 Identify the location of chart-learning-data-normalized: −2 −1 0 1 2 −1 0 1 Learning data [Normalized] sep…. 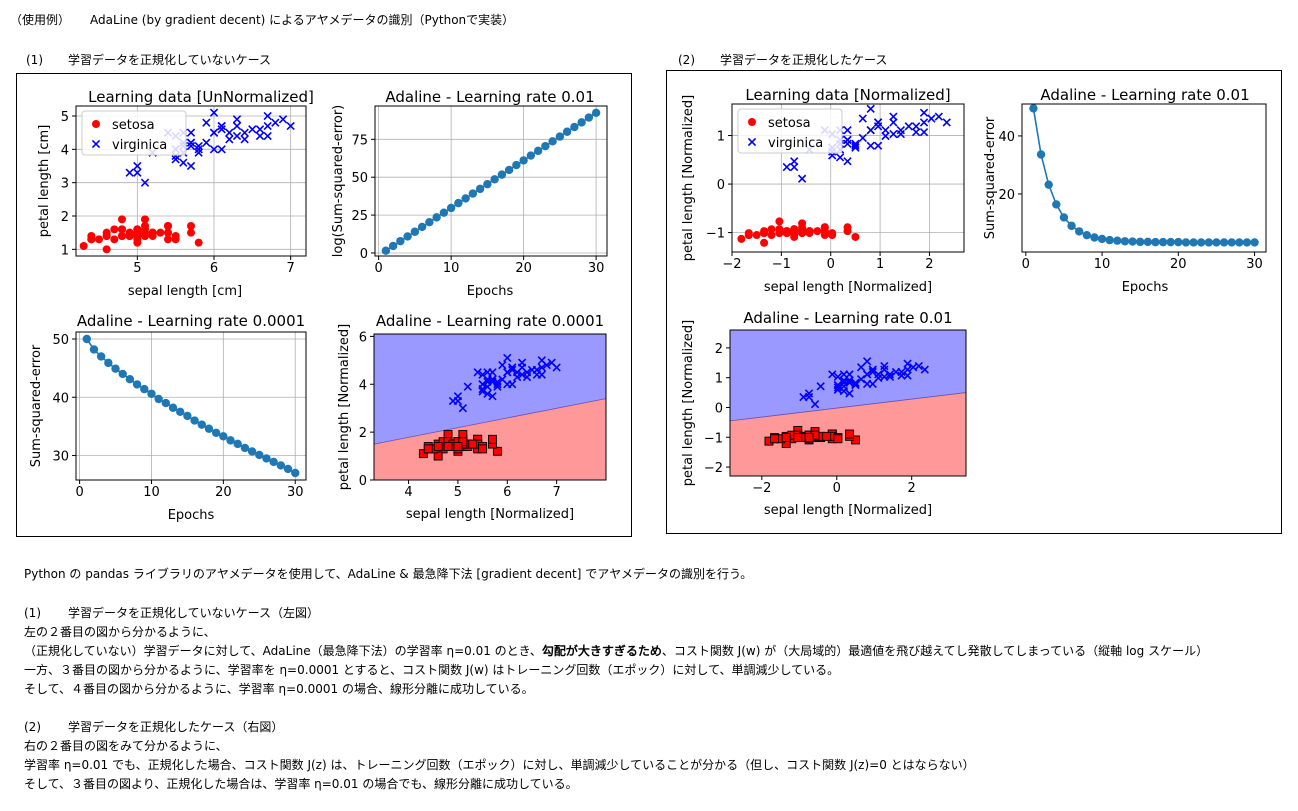
(823, 190).